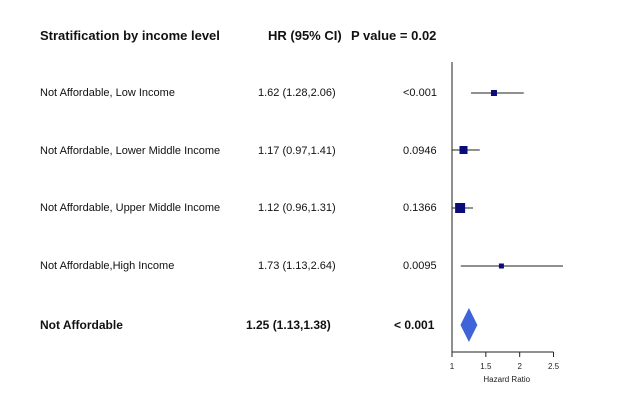  I want to click on row-label: Not Affordable, Low Income, so click(107, 93).